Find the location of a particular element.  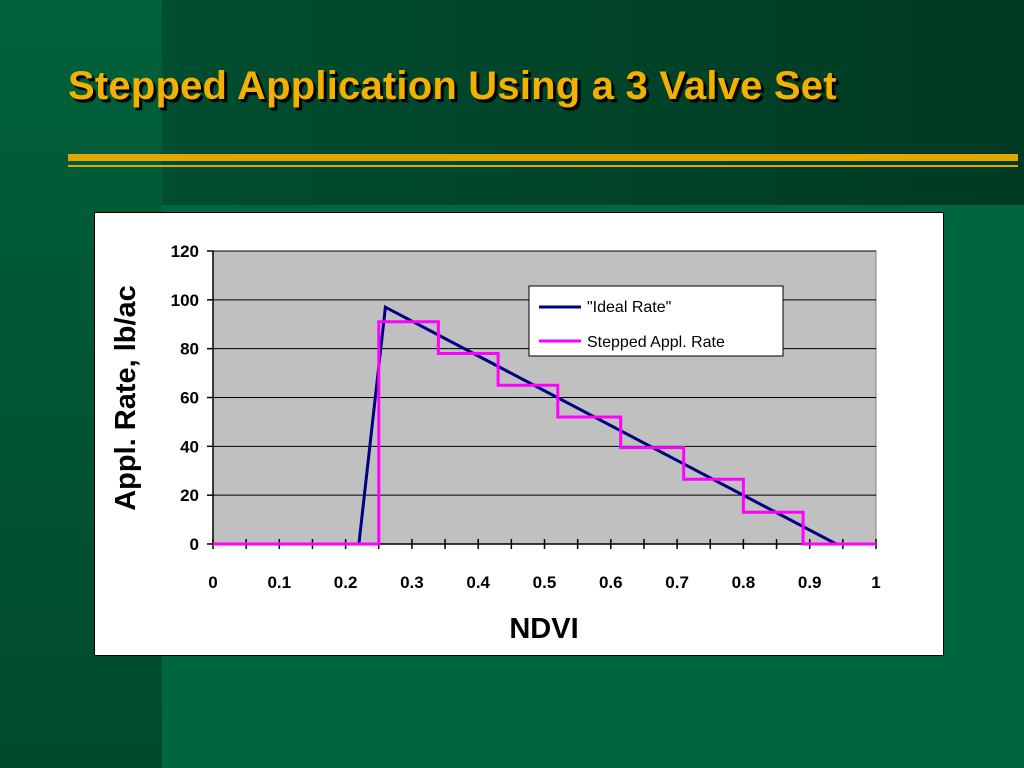

title-underline-thick is located at coordinates (543, 157).